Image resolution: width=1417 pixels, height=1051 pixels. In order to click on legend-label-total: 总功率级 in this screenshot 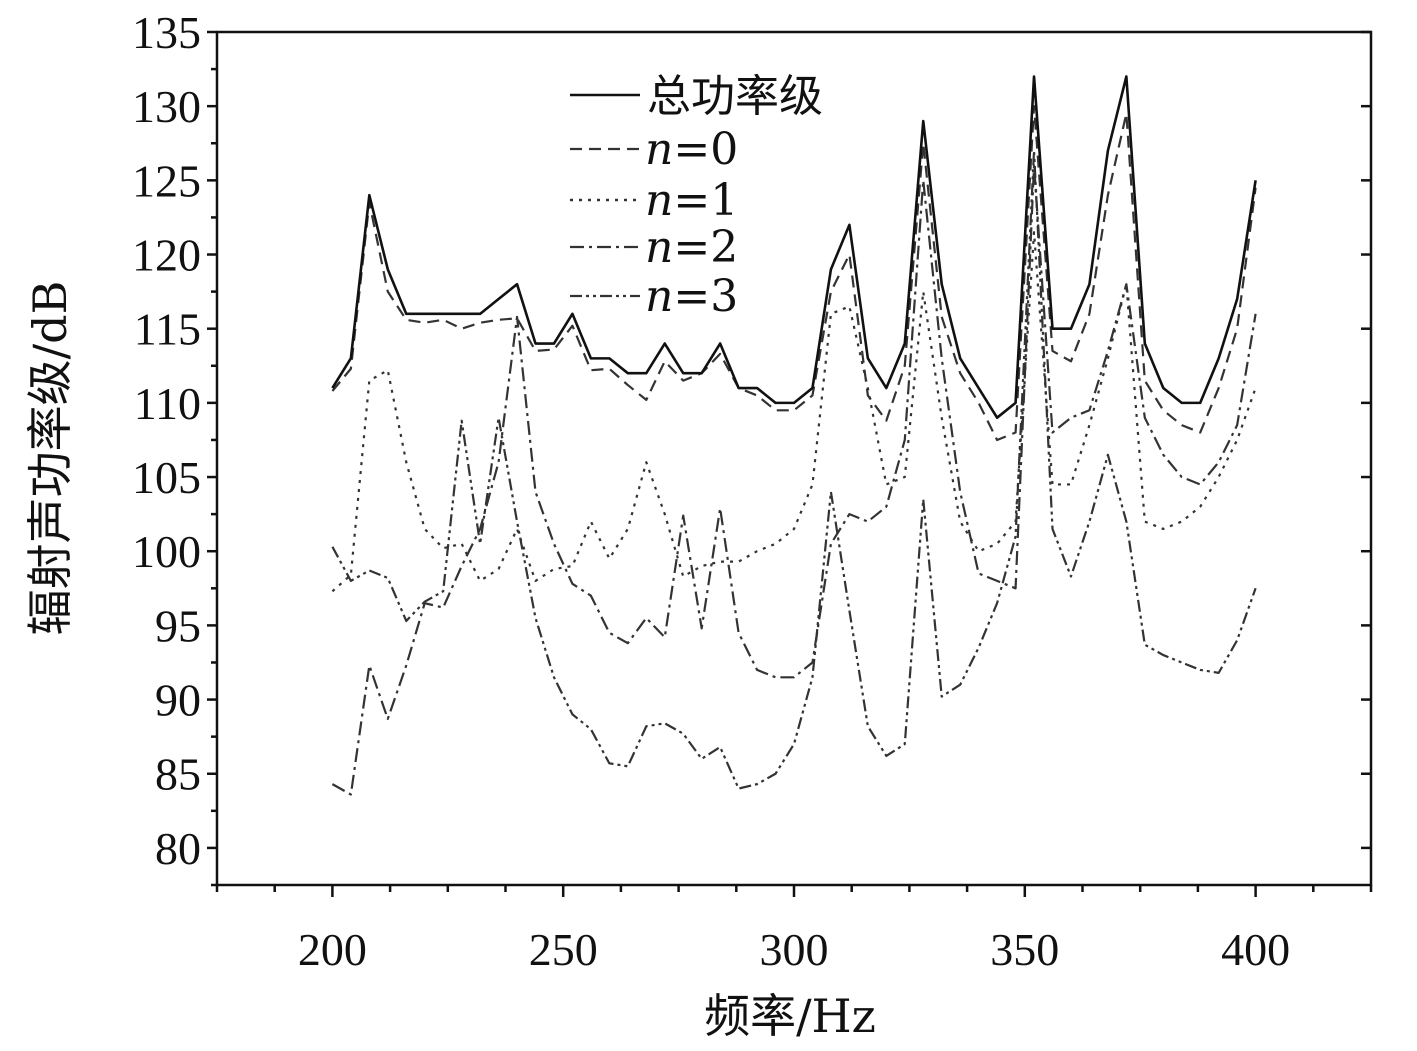, I will do `click(735, 96)`.